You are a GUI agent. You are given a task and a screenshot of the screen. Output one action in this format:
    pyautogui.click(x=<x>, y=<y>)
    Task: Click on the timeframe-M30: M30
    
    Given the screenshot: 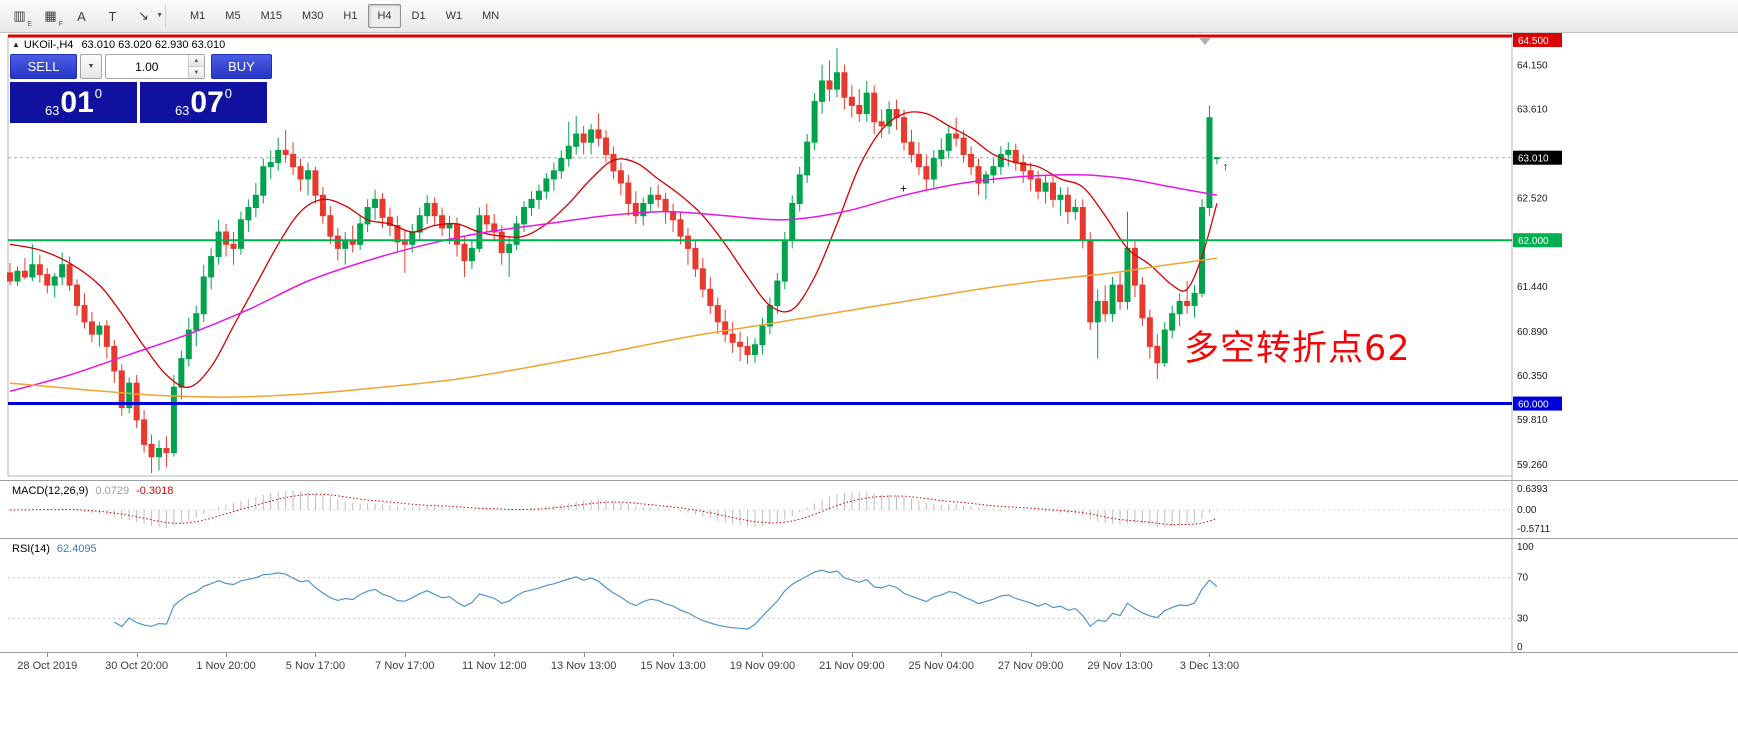 What is the action you would take?
    pyautogui.click(x=312, y=16)
    